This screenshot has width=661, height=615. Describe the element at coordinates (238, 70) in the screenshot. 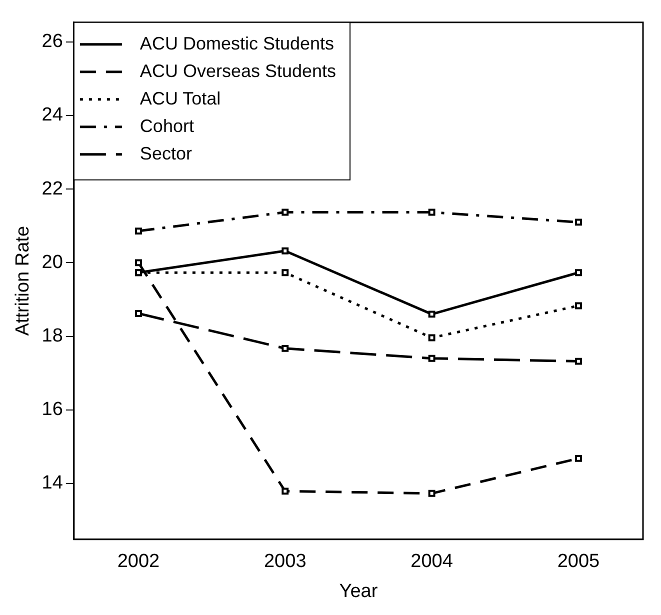

I see `legend-label: ACU Overseas Students` at that location.